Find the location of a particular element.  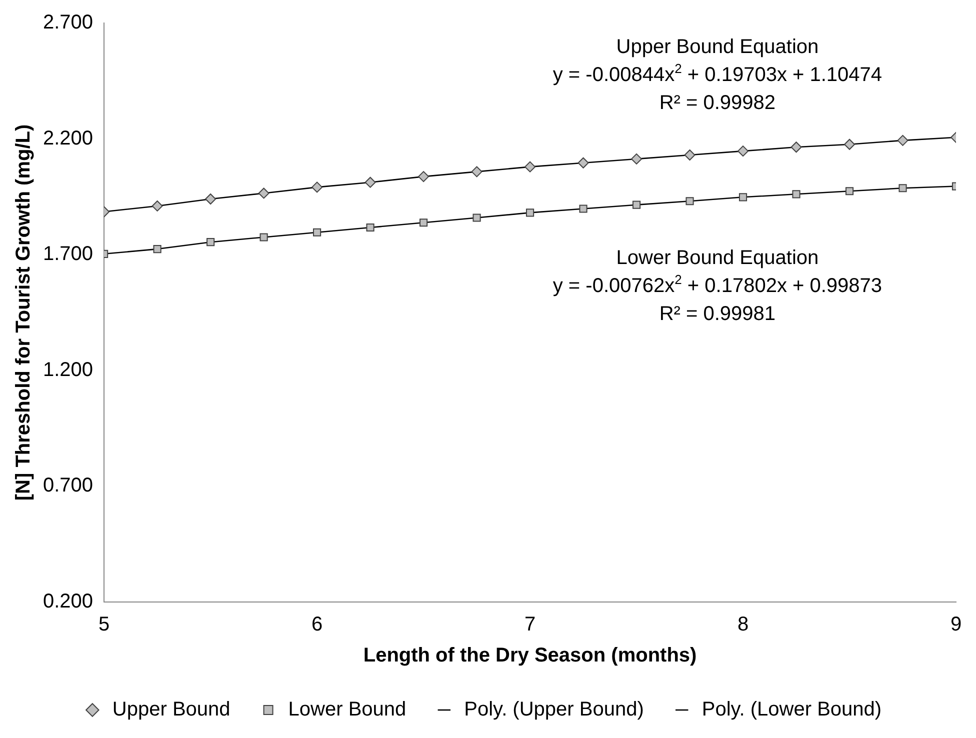

y-tick-label: 1.700 is located at coordinates (68, 254).